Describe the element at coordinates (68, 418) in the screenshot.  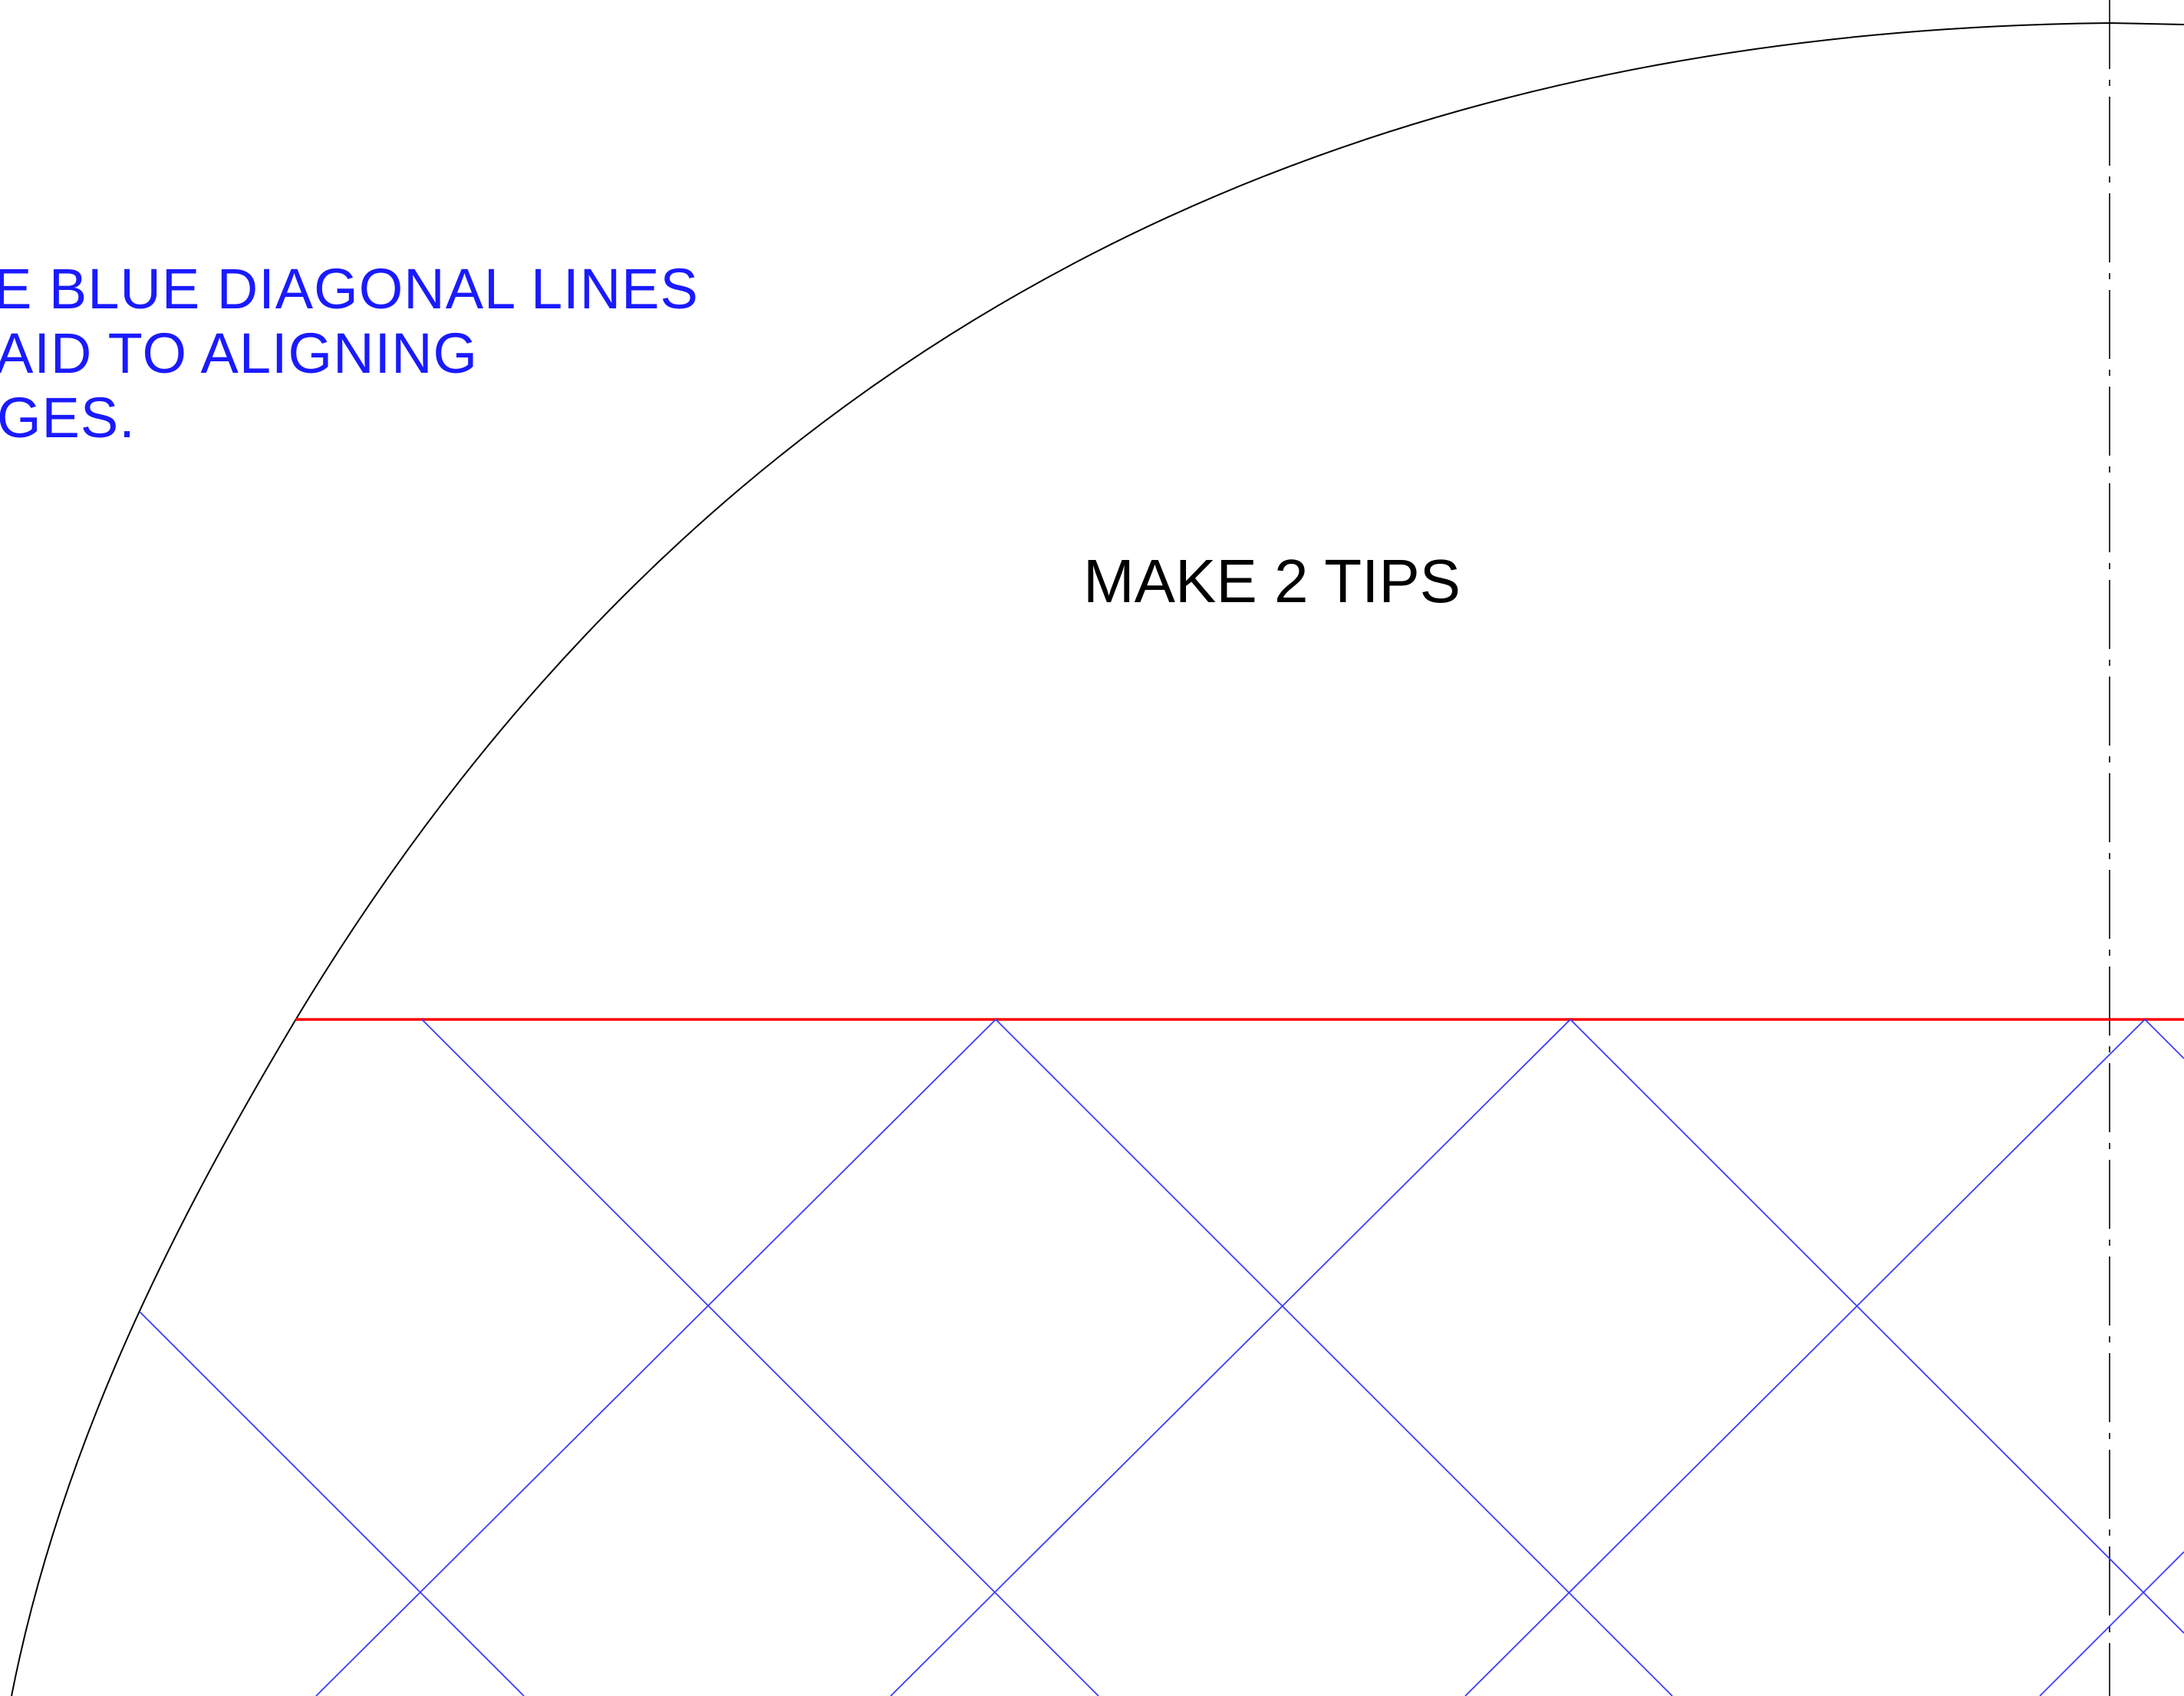
I see `note-line-3: GES.` at that location.